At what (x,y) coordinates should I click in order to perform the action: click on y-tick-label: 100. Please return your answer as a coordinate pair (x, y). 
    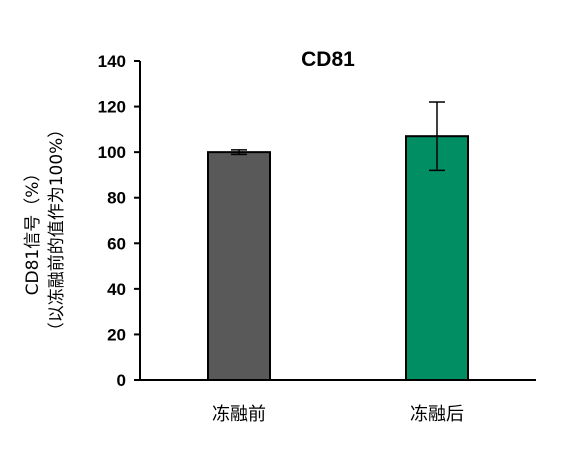
    Looking at the image, I should click on (112, 152).